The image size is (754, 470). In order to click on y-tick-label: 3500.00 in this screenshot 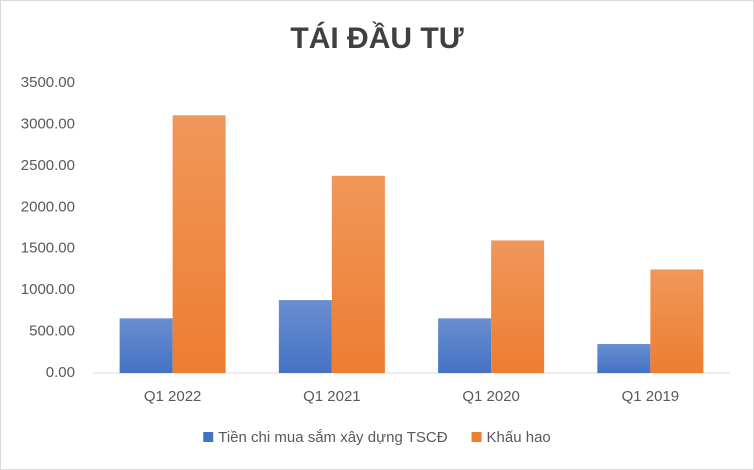, I will do `click(48, 82)`.